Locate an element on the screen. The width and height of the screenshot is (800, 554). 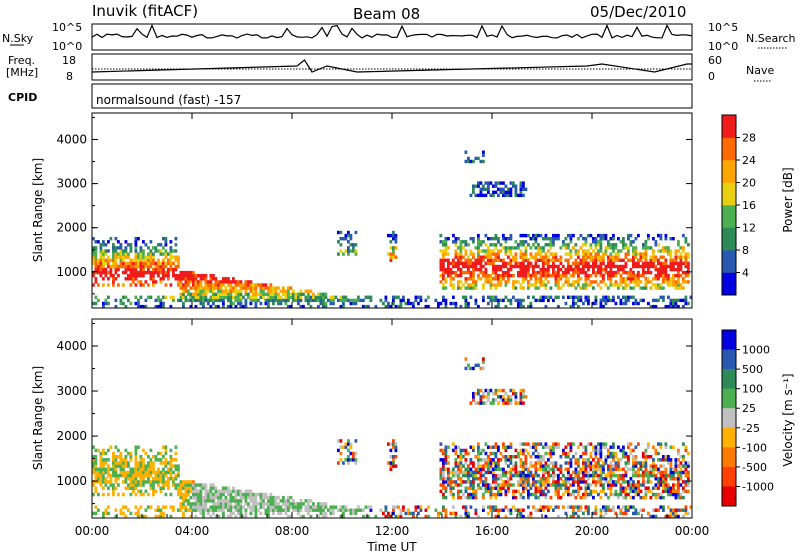
y-tick-label: 1000 is located at coordinates (71, 481).